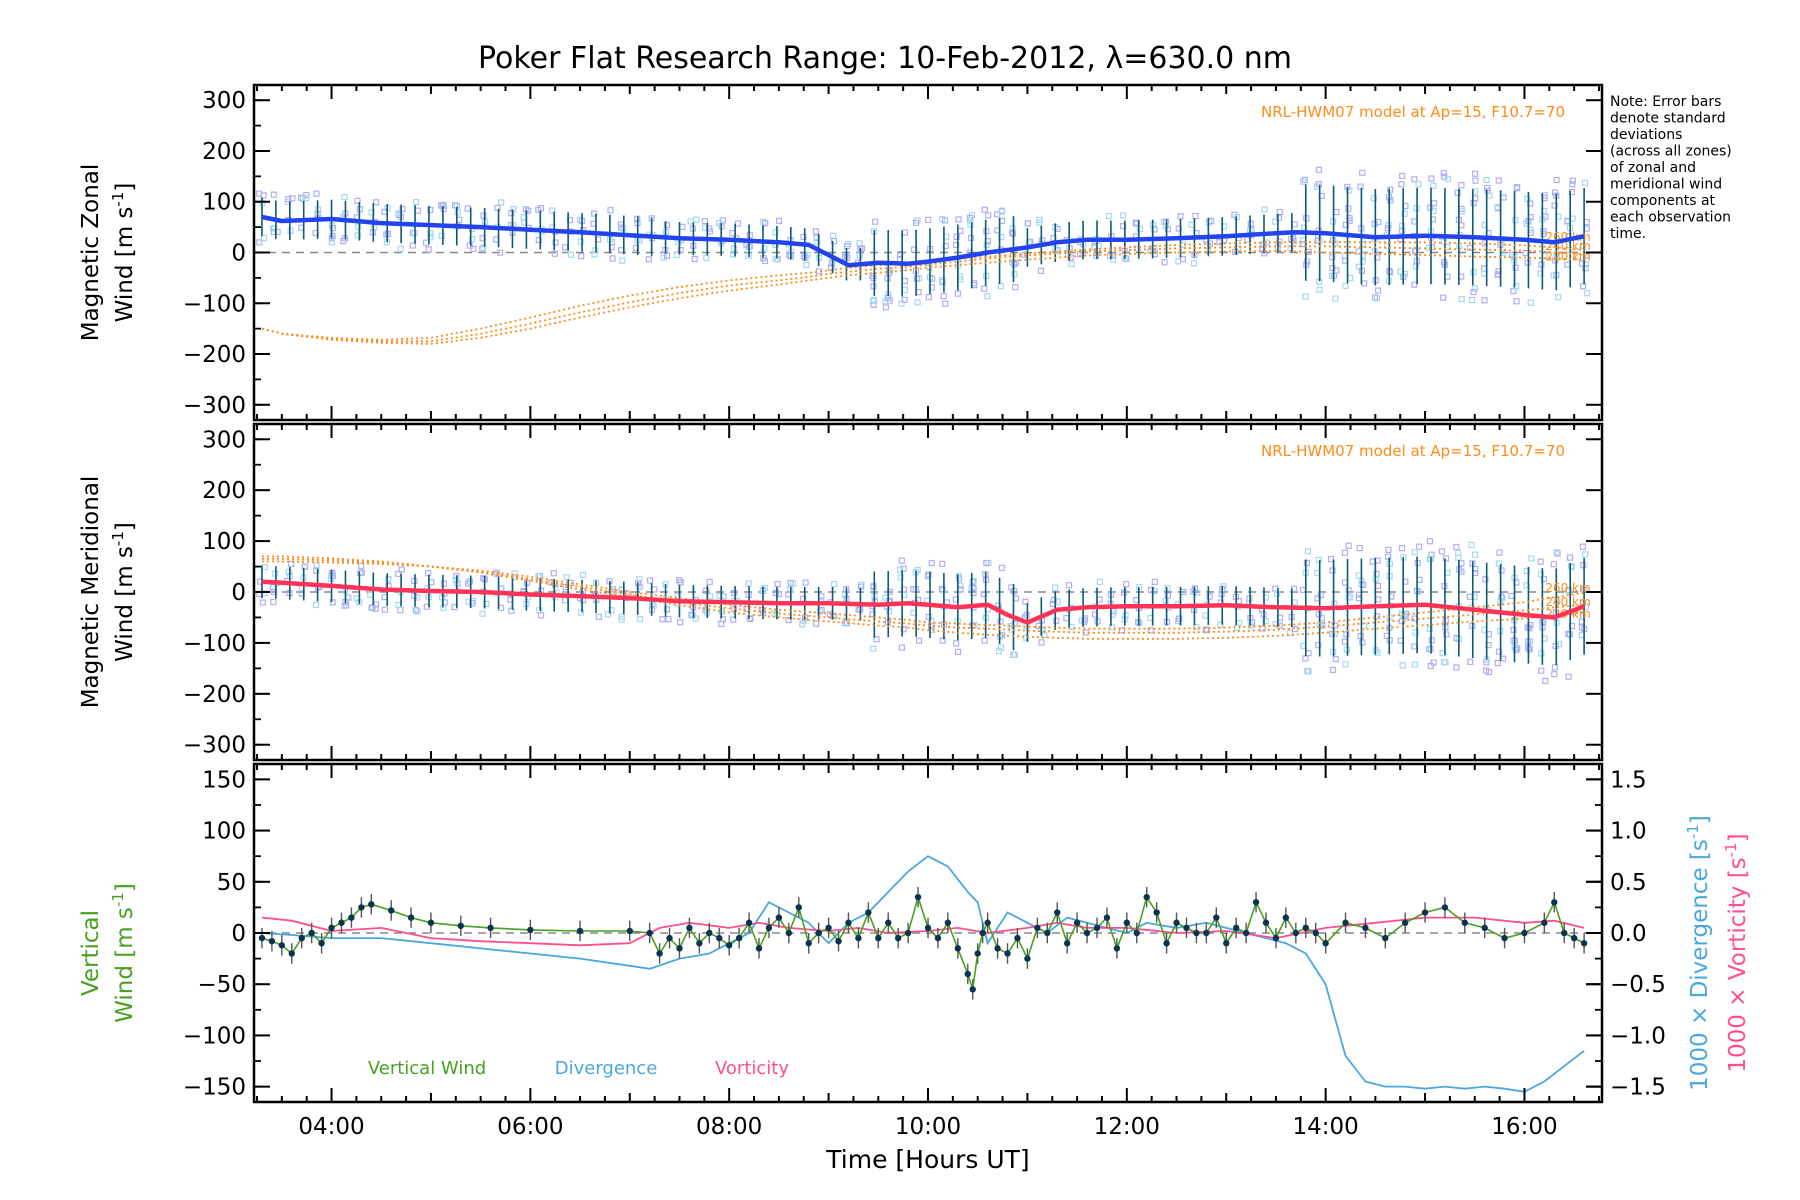 The width and height of the screenshot is (1800, 1200). I want to click on ylabel-line1: Vertical, so click(91, 953).